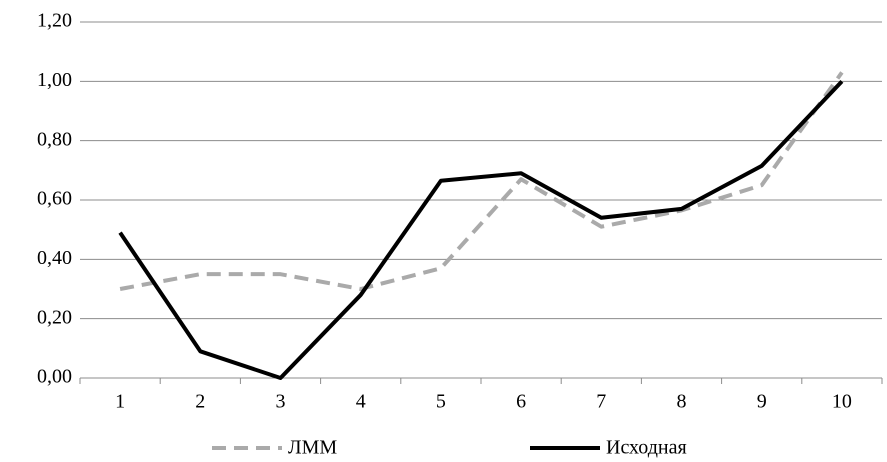 Image resolution: width=887 pixels, height=462 pixels. I want to click on y-tick-label: 0,40, so click(54, 258).